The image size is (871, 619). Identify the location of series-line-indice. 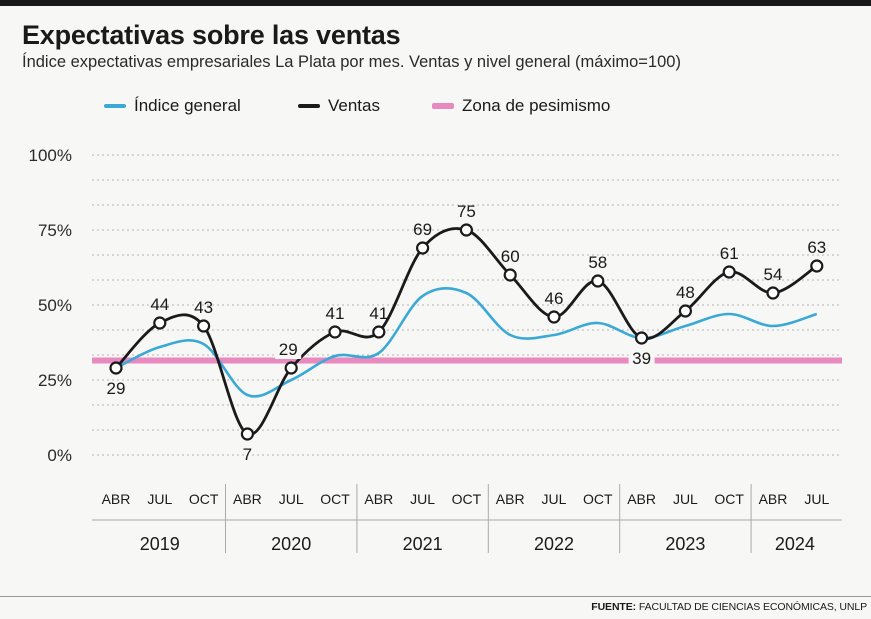
(466, 342).